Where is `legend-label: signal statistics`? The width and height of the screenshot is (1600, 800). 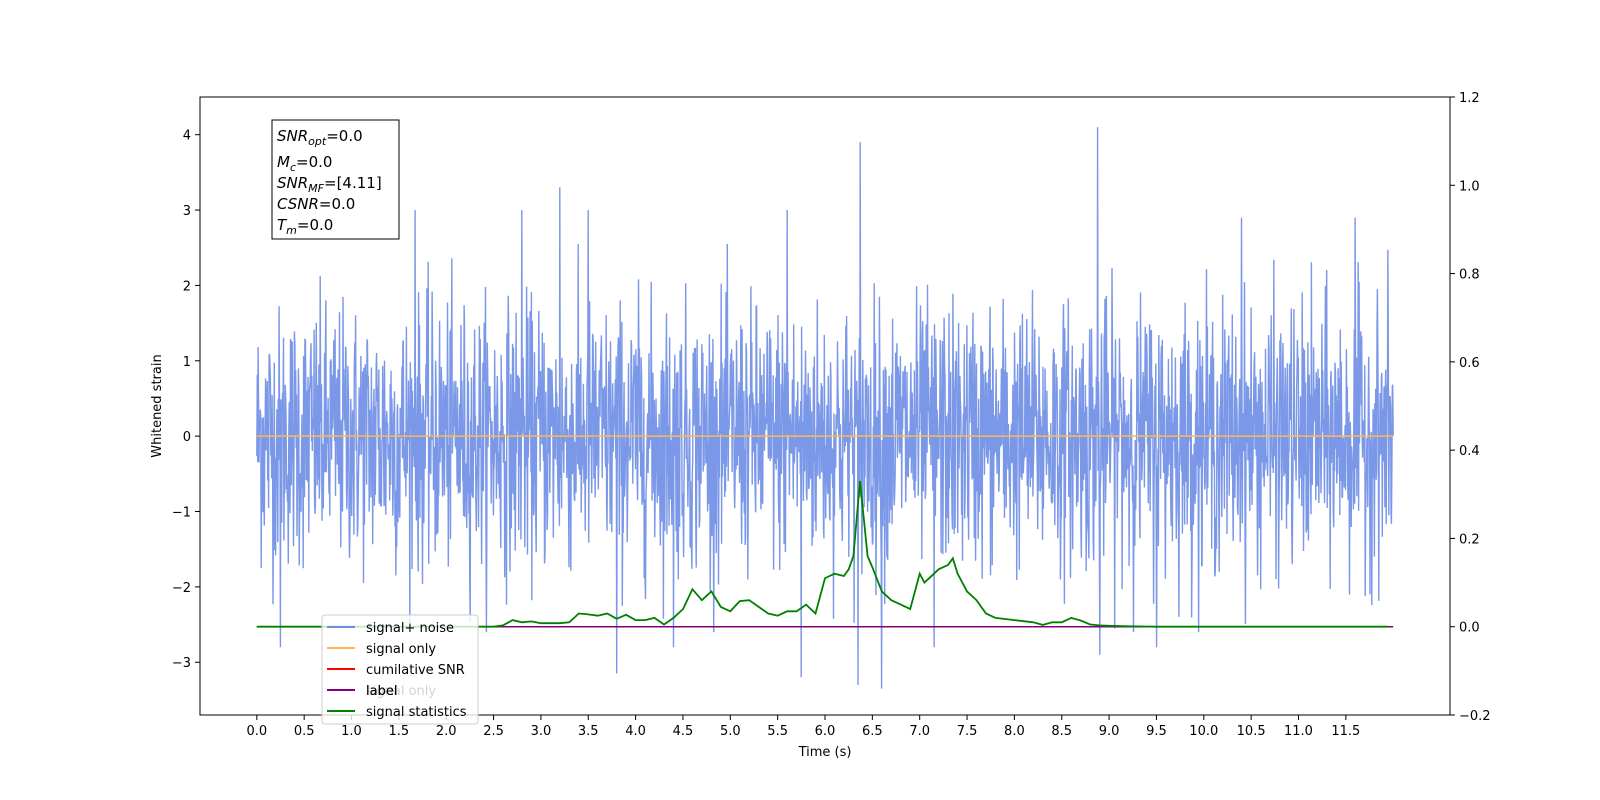
legend-label: signal statistics is located at coordinates (416, 712).